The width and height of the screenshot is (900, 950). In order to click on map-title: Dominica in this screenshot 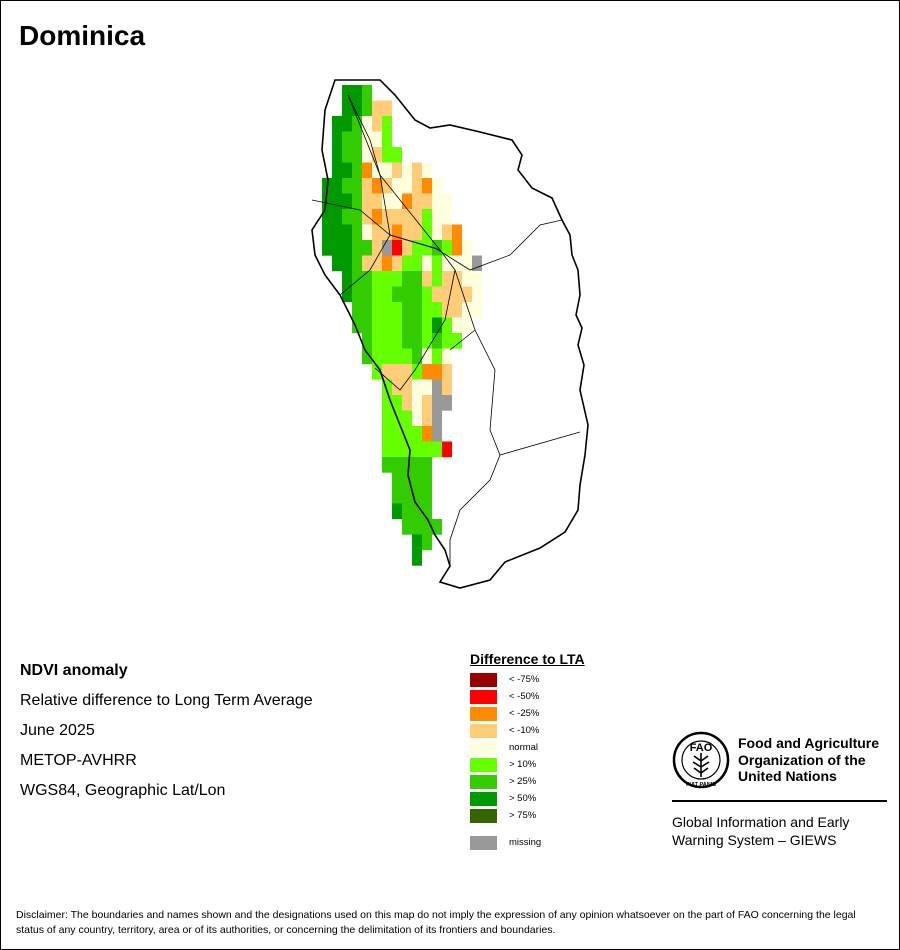, I will do `click(82, 35)`.